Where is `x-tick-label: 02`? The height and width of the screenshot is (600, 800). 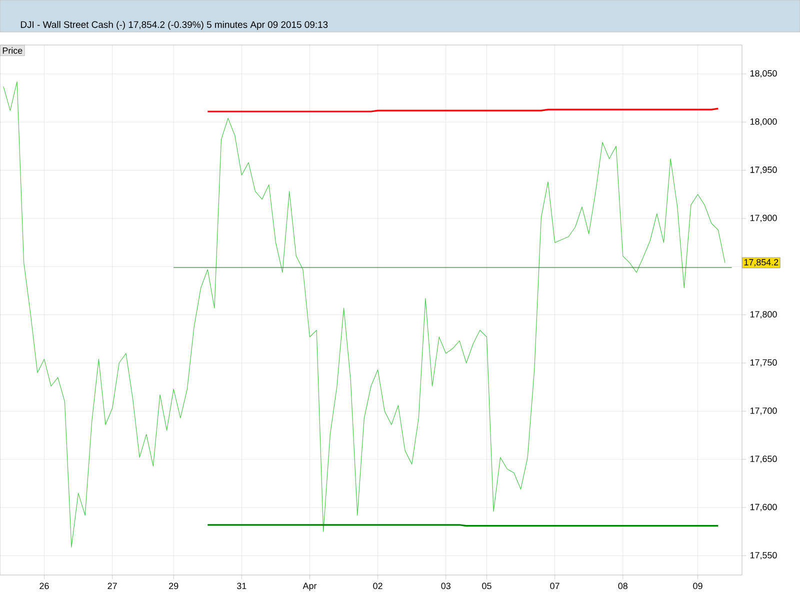
x-tick-label: 02 is located at coordinates (377, 586).